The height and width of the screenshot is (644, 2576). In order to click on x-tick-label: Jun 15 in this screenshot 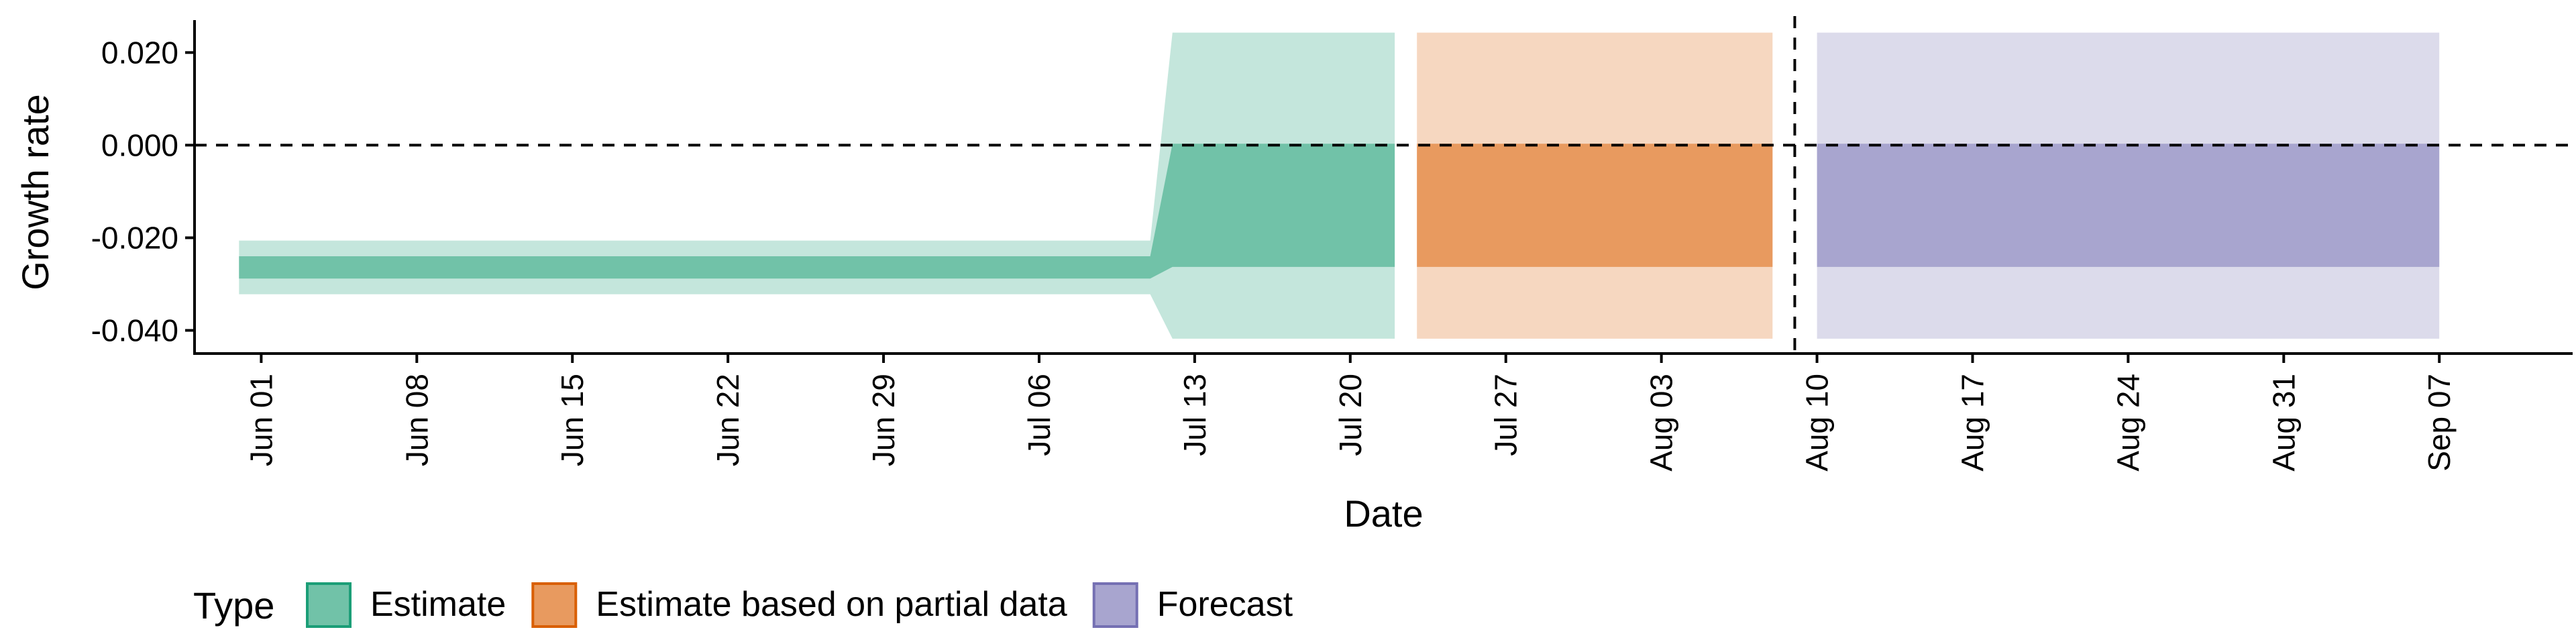, I will do `click(572, 420)`.